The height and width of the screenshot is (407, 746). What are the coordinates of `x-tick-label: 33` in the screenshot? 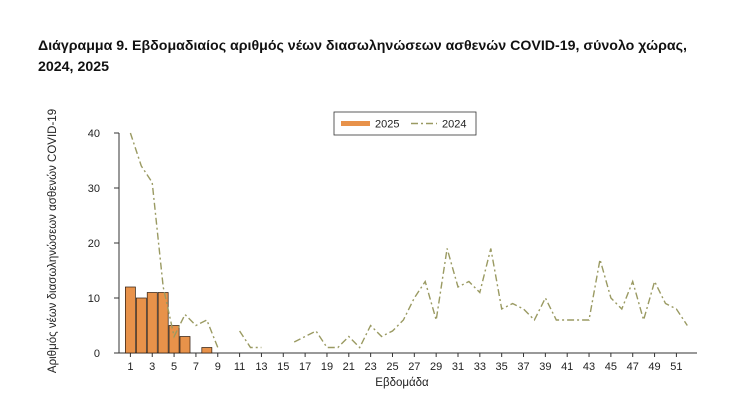 It's located at (480, 367).